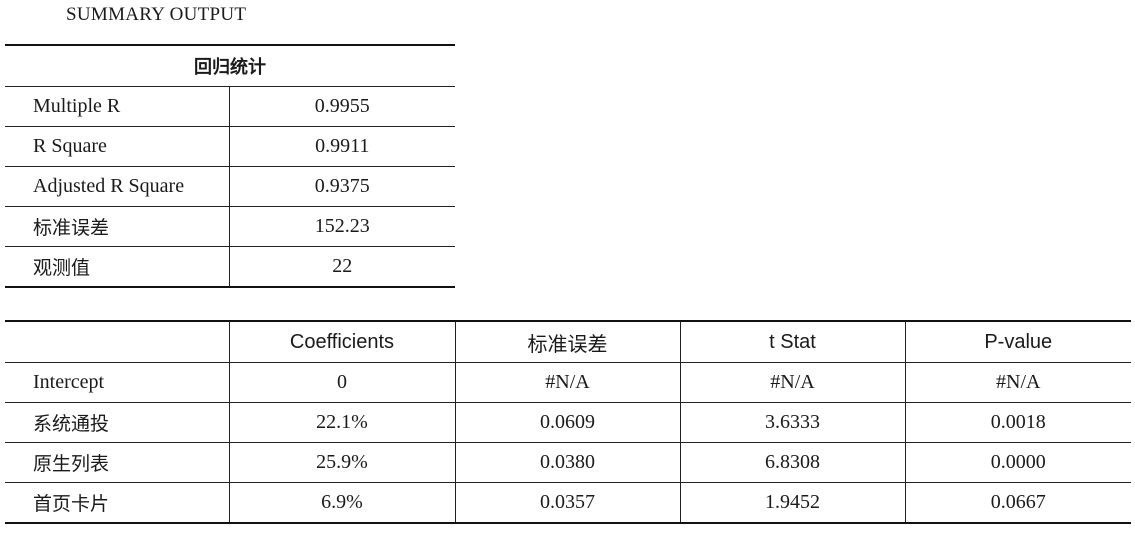  Describe the element at coordinates (117, 267) in the screenshot. I see `stat-label-observations: 观测值` at that location.